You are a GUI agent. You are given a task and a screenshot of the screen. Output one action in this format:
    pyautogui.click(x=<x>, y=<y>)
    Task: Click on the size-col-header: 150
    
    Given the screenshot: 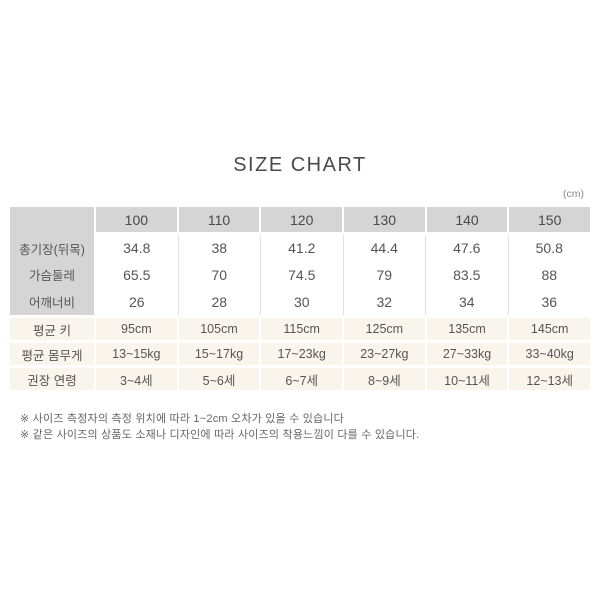 What is the action you would take?
    pyautogui.click(x=550, y=219)
    